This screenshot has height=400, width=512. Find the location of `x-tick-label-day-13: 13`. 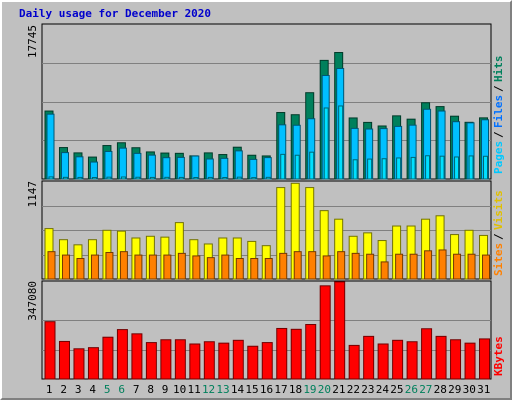

x-tick-label-day-13: 13 is located at coordinates (222, 389).